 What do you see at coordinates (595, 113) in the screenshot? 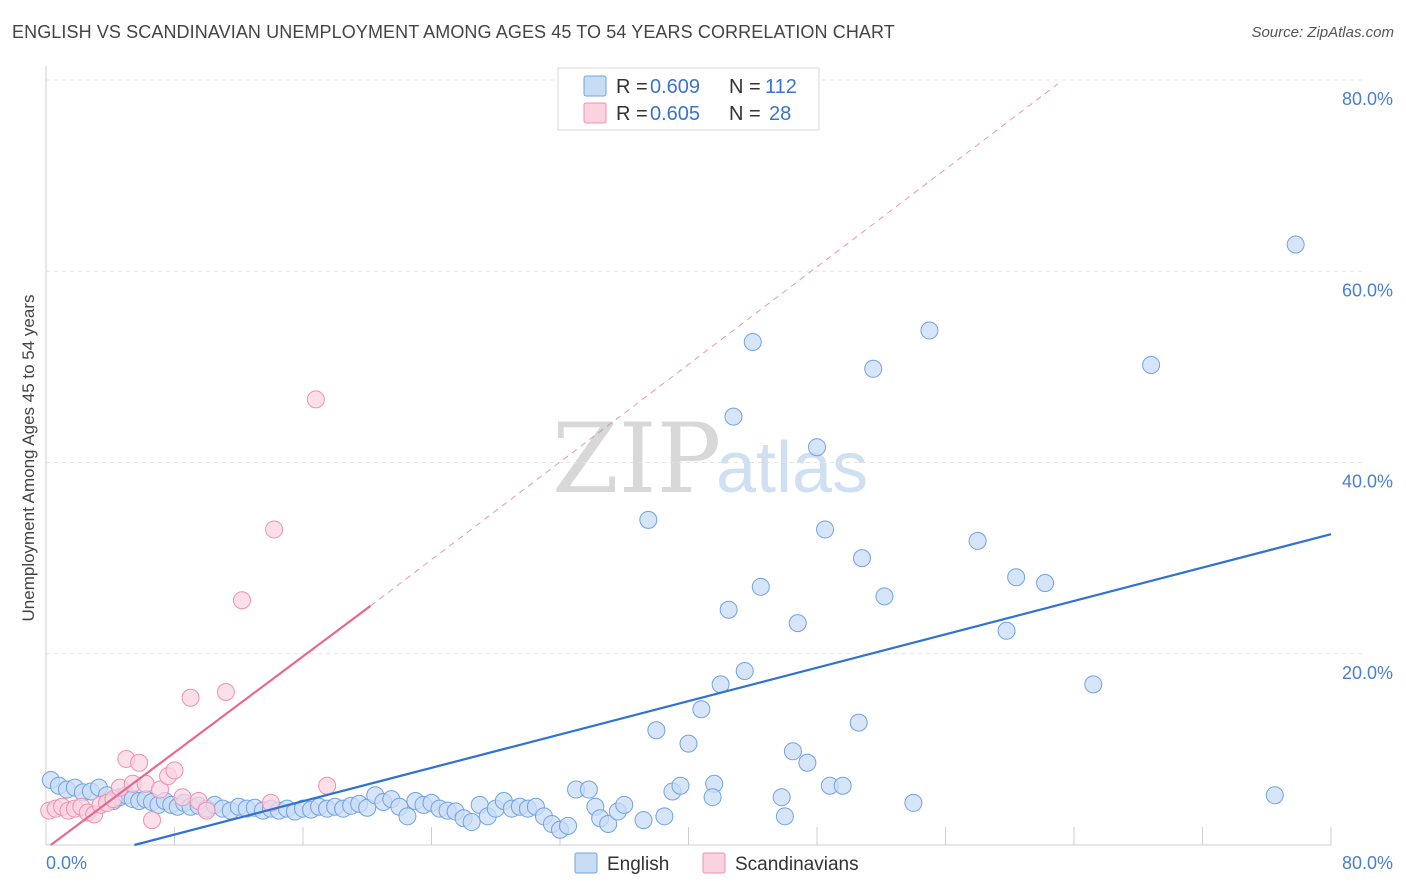
I see `scandinavian-swatch` at bounding box center [595, 113].